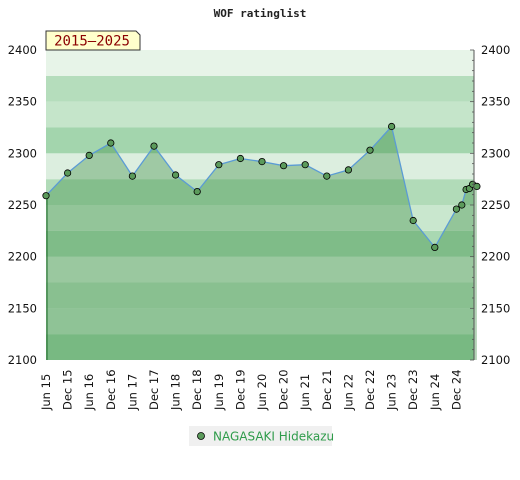 The height and width of the screenshot is (480, 520). I want to click on x-tick-label: Jun 19, so click(219, 392).